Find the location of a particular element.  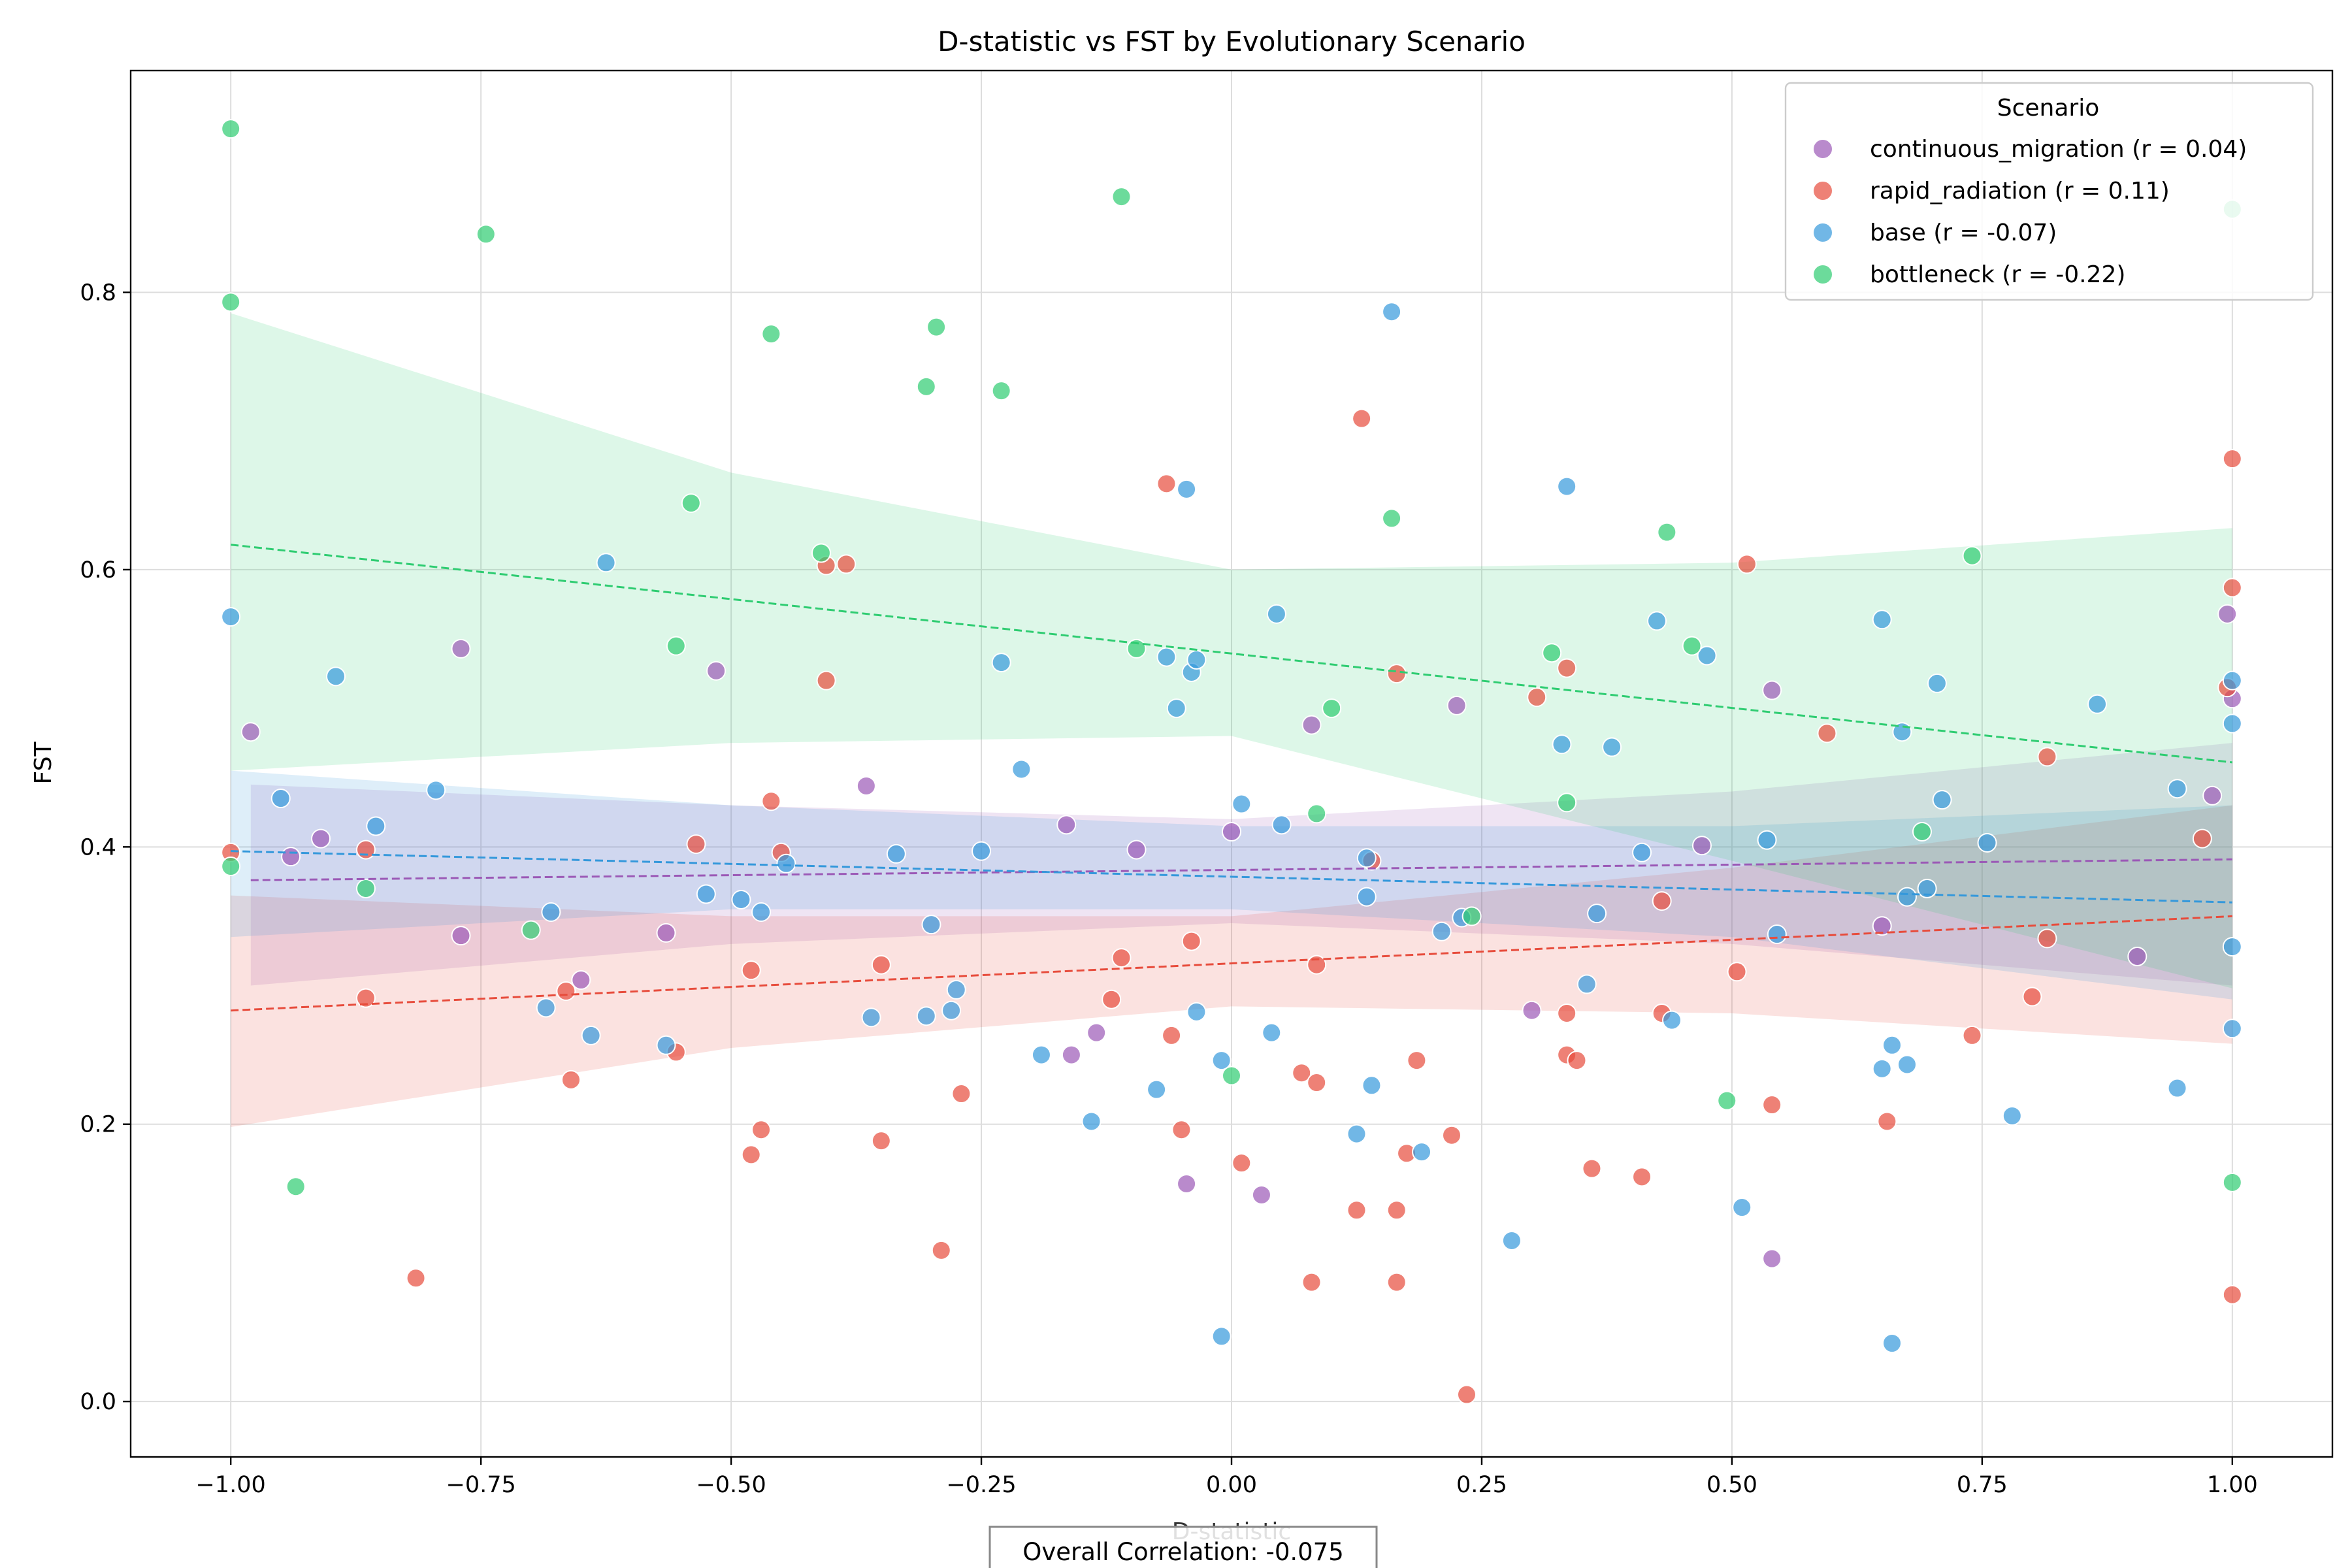

y-tick-label: 0.2 is located at coordinates (98, 1125).